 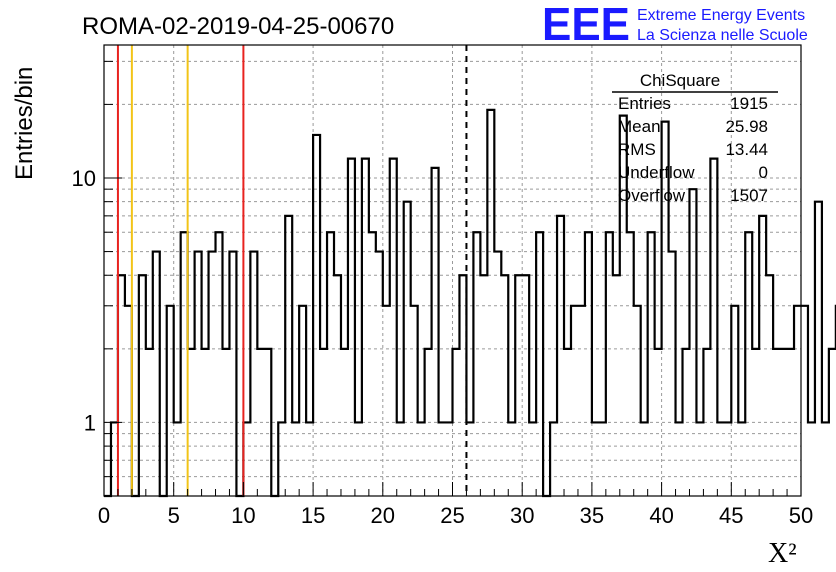 What do you see at coordinates (731, 515) in the screenshot?
I see `x-tick-label: 45` at bounding box center [731, 515].